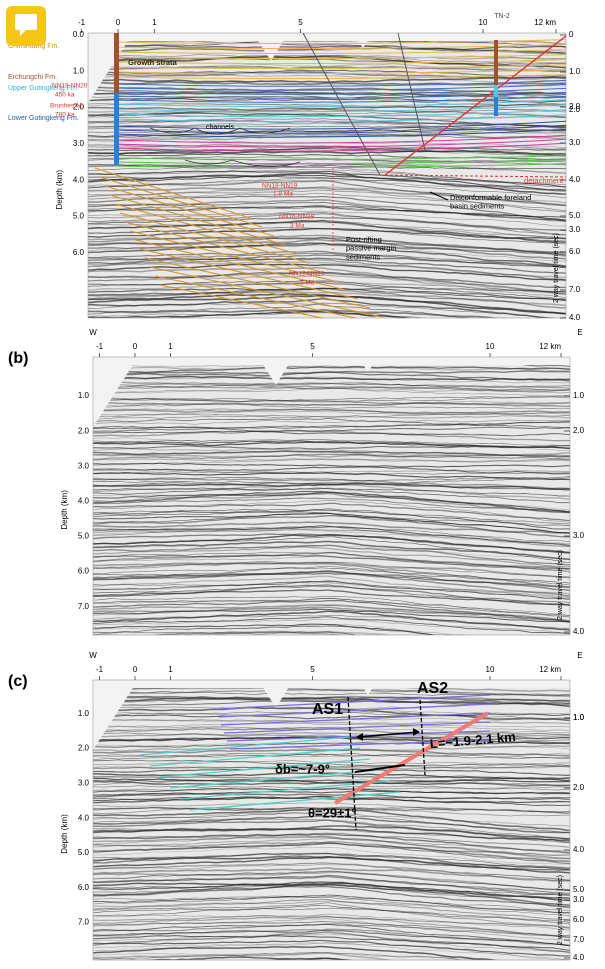  Describe the element at coordinates (579, 717) in the screenshot. I see `time-tick-label: 1.0` at that location.